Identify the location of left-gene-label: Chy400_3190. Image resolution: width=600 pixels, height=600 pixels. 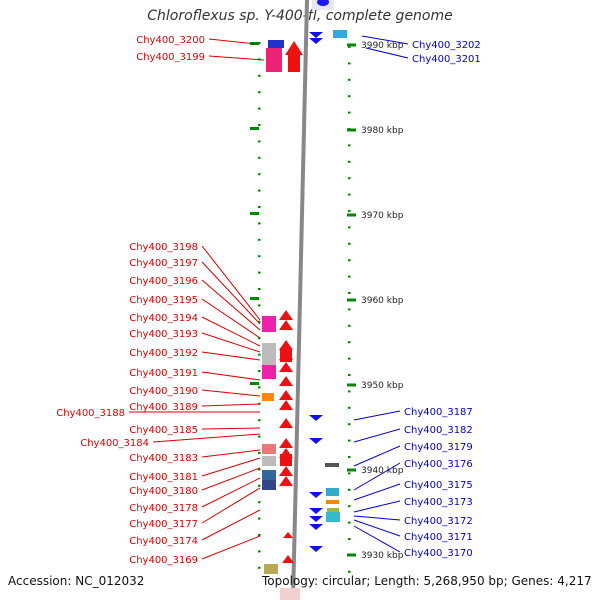
(163, 391).